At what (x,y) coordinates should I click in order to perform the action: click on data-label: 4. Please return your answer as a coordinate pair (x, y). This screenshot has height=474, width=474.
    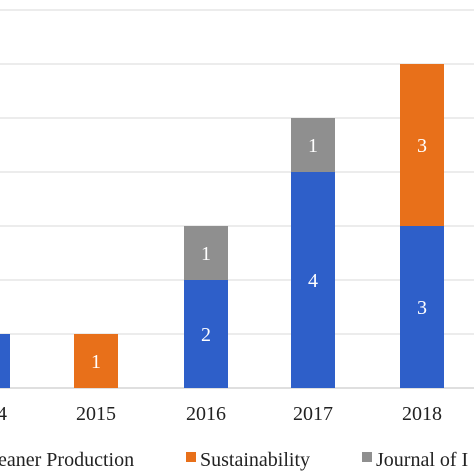
    Looking at the image, I should click on (313, 281).